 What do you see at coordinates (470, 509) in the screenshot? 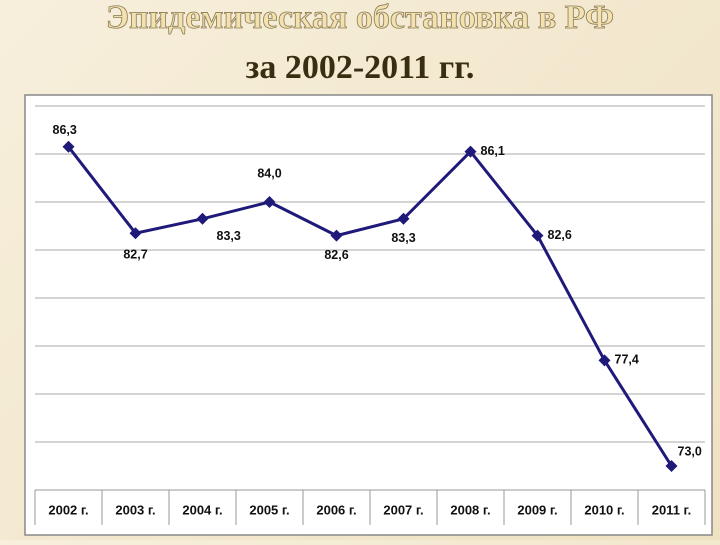
I see `x-tick-label: 2008 г.` at bounding box center [470, 509].